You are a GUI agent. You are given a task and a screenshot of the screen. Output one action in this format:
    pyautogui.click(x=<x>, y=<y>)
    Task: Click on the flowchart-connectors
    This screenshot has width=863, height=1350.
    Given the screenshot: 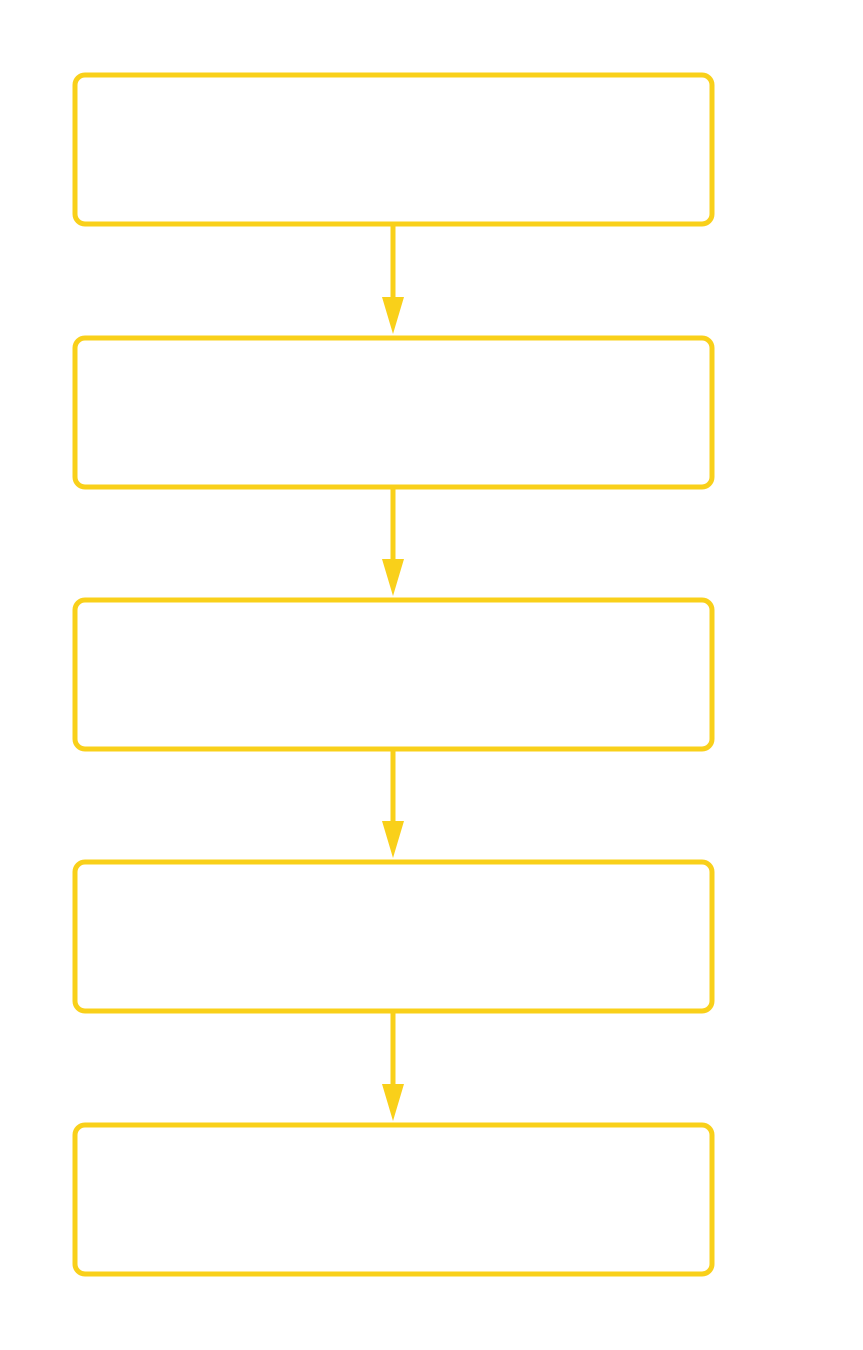 What is the action you would take?
    pyautogui.click(x=393, y=673)
    